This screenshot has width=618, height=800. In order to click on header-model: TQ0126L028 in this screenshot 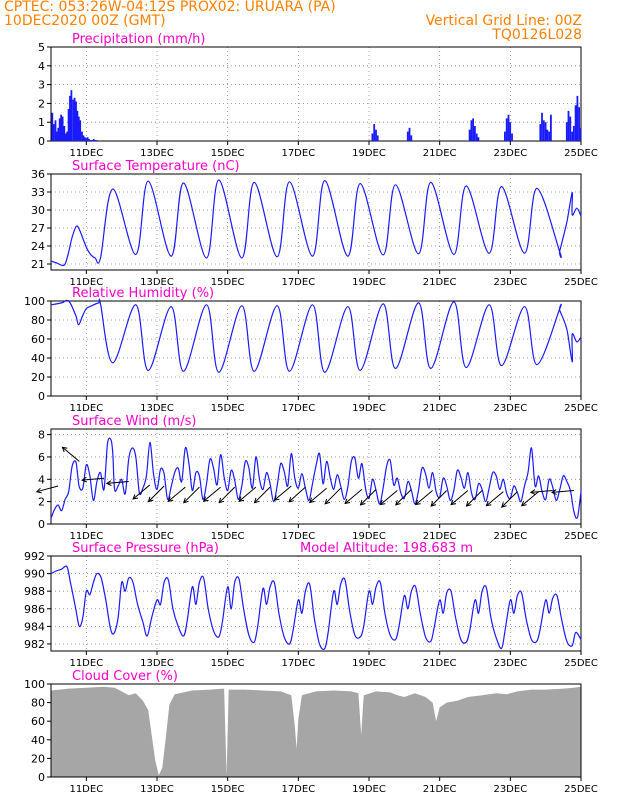, I will do `click(537, 35)`.